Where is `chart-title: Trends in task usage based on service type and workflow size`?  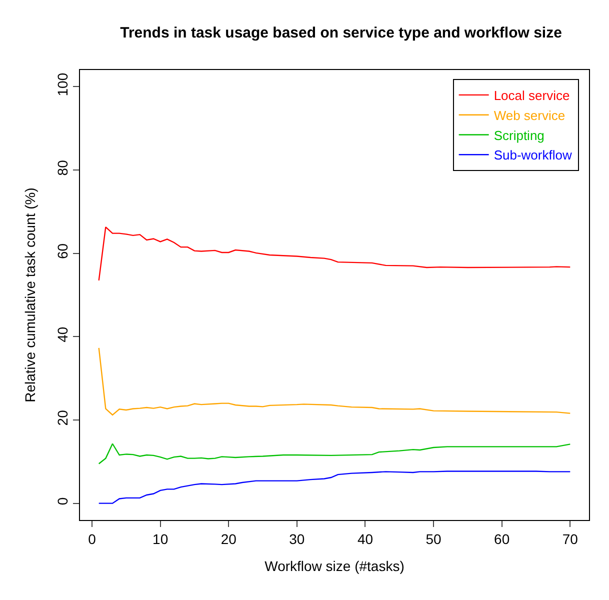 chart-title: Trends in task usage based on service type and workflow size is located at coordinates (341, 33).